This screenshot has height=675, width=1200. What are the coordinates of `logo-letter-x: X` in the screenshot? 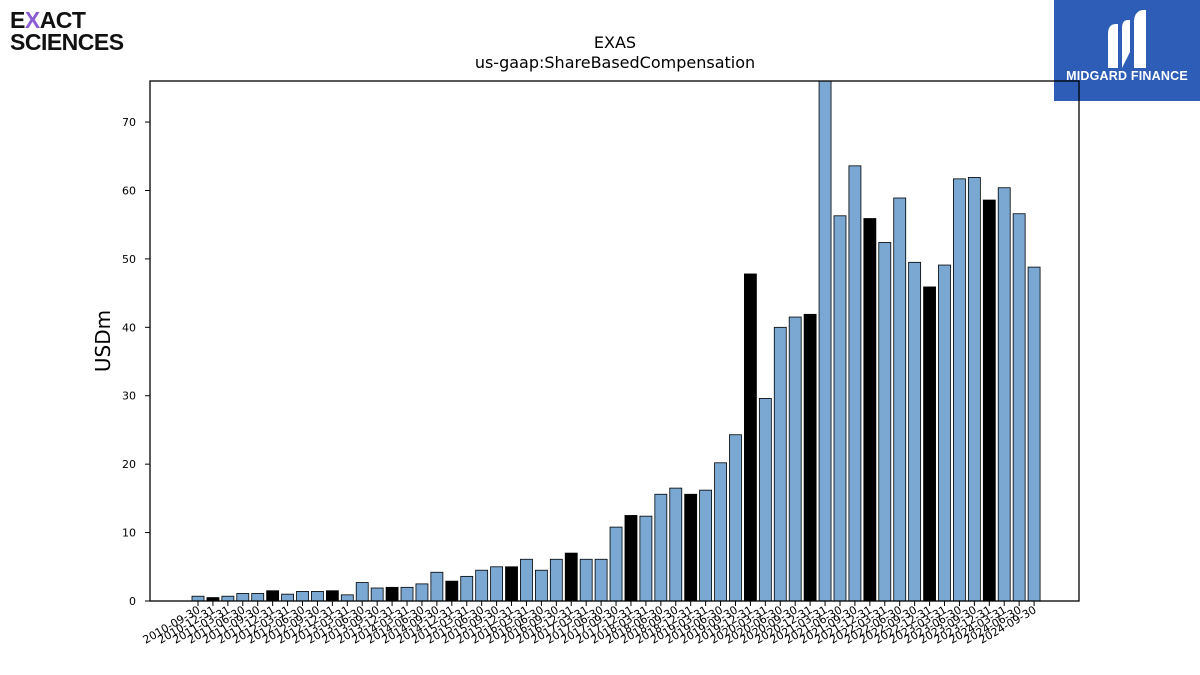 It's located at (32, 20).